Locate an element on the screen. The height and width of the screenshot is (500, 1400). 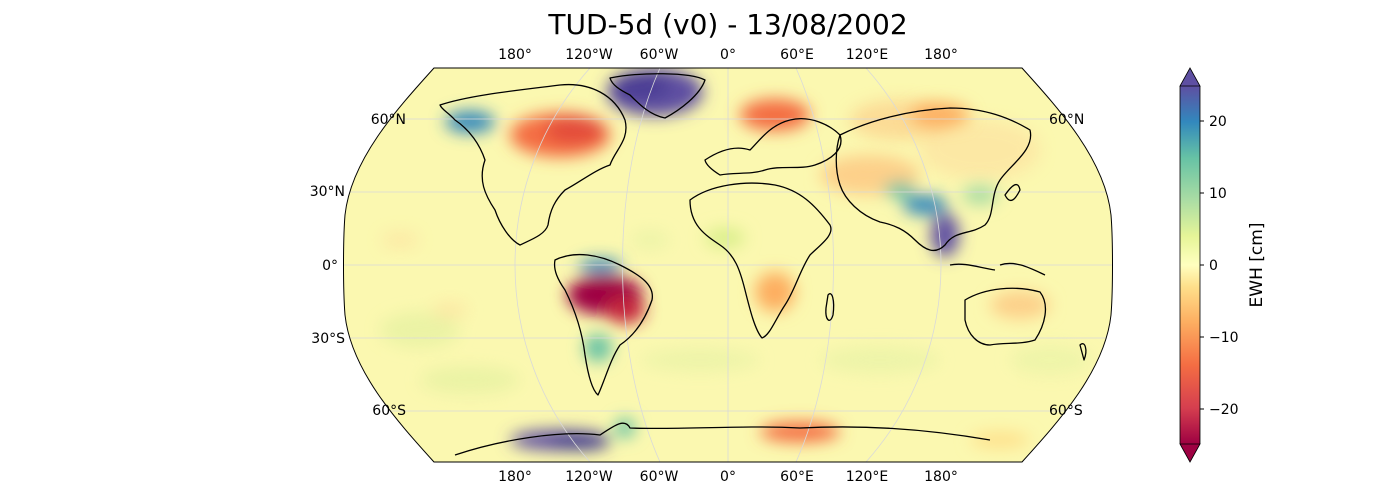
colorbar-ticks is located at coordinates (1202, 265).